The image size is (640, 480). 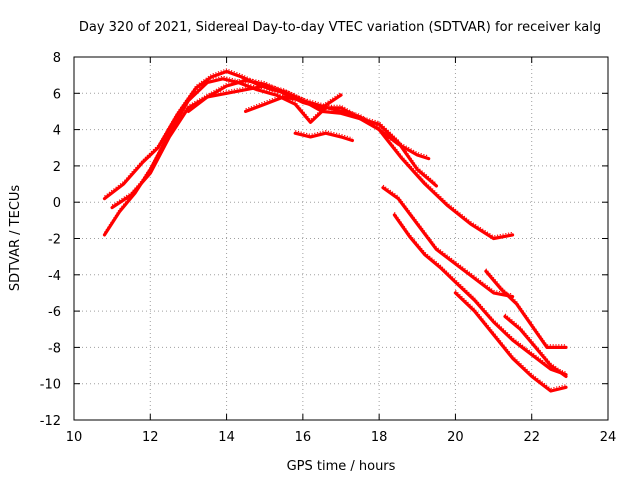 I want to click on x-tick-label: 14, so click(x=226, y=437).